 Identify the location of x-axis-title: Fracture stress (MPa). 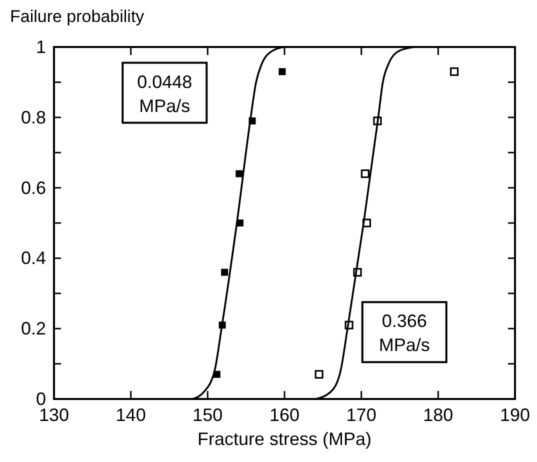
(284, 439).